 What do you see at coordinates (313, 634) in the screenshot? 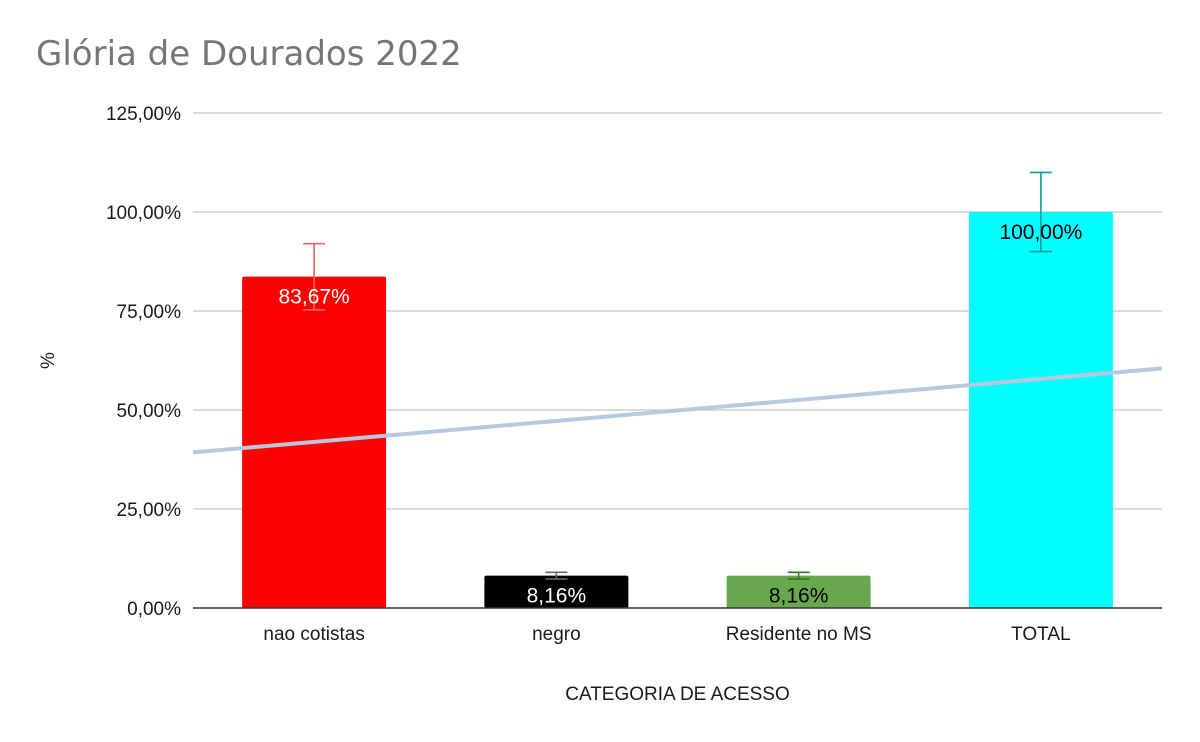
I see `x-tick-label: nao cotistas` at bounding box center [313, 634].